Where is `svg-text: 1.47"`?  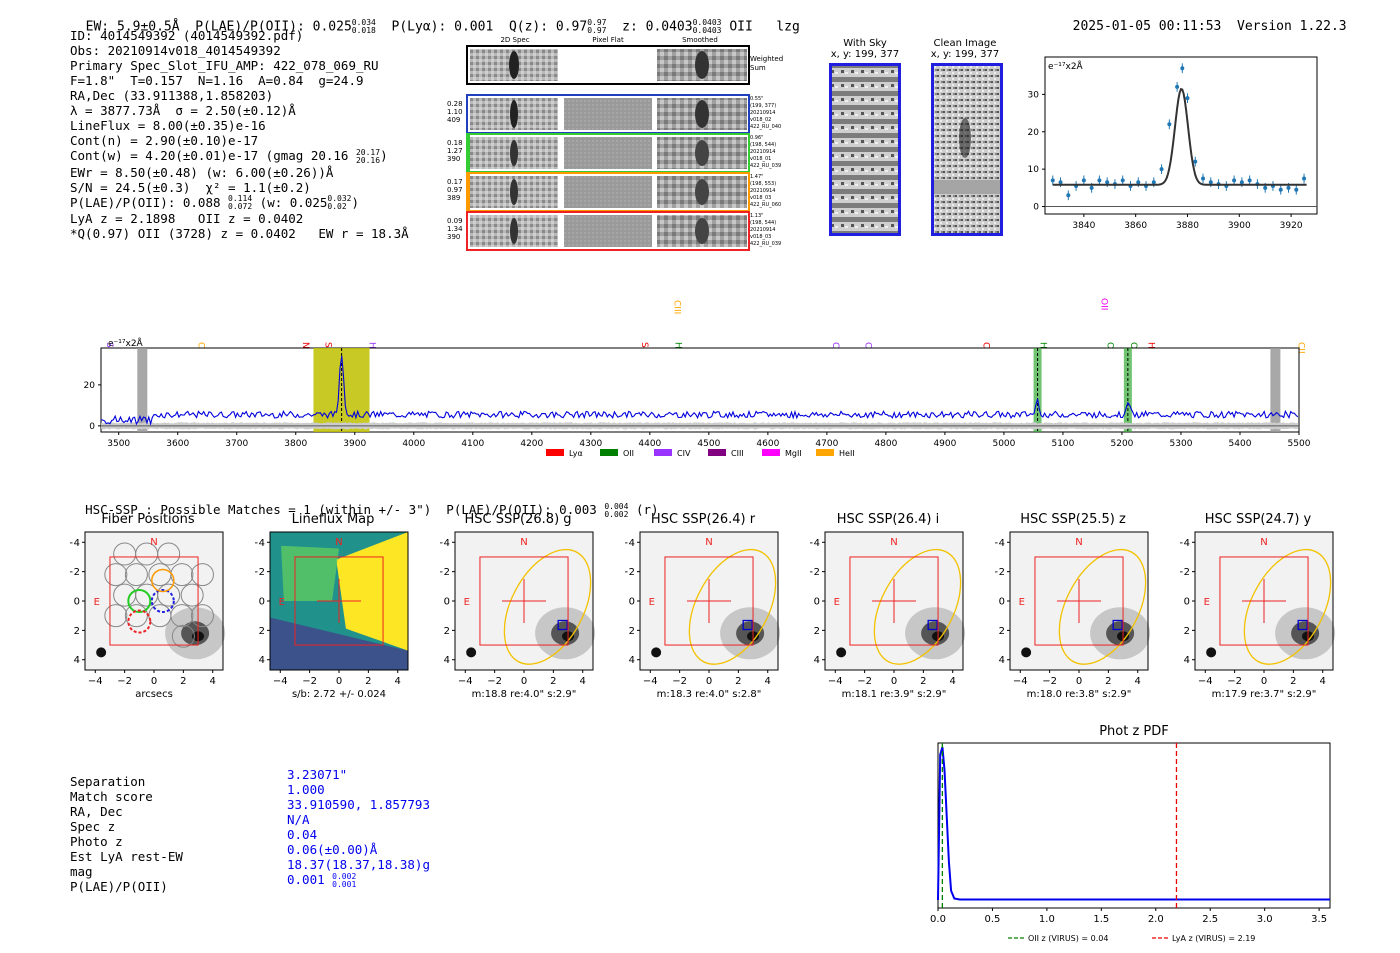 svg-text: 1.47" is located at coordinates (756, 177).